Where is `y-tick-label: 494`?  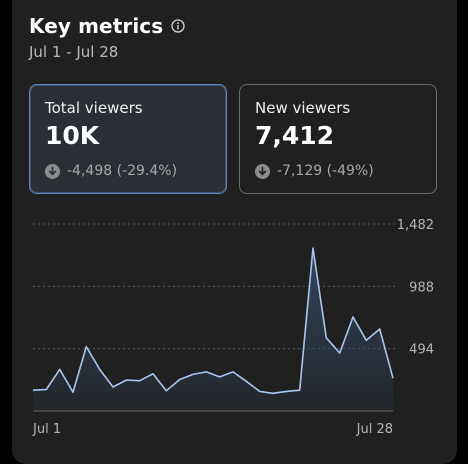 y-tick-label: 494 is located at coordinates (421, 350).